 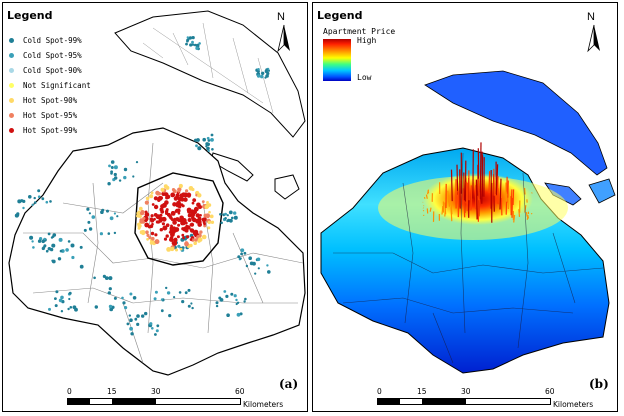 What do you see at coordinates (367, 40) in the screenshot?
I see `price-high-label: High` at bounding box center [367, 40].